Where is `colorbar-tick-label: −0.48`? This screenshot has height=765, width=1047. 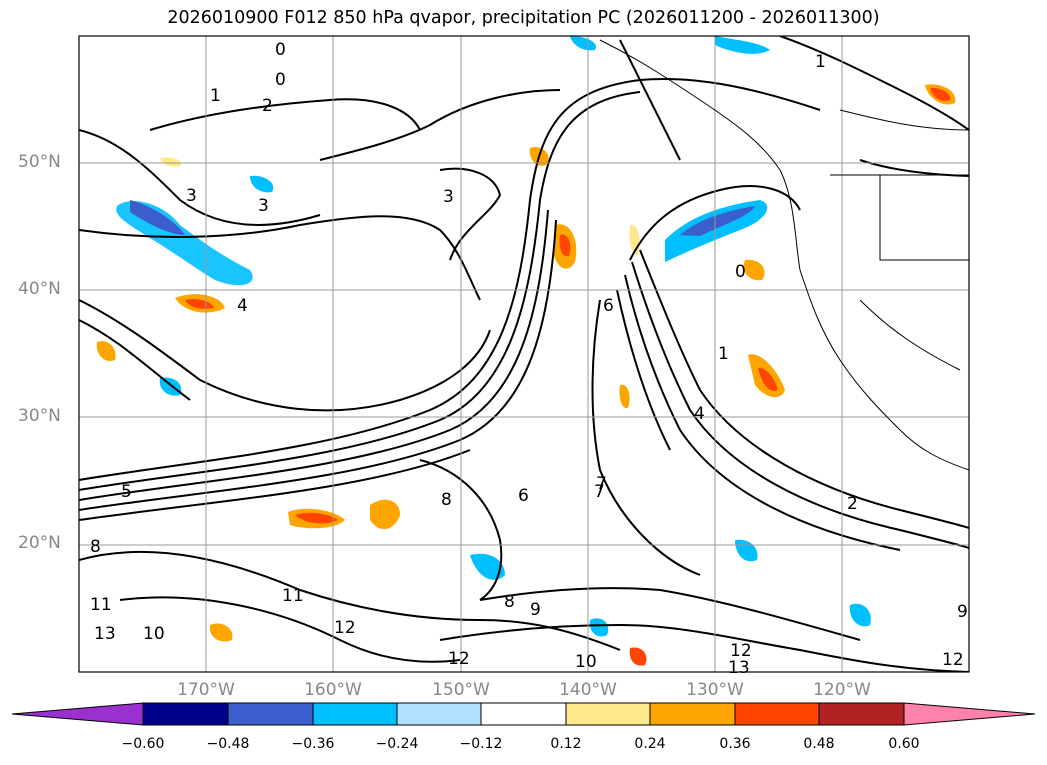 colorbar-tick-label: −0.48 is located at coordinates (228, 744).